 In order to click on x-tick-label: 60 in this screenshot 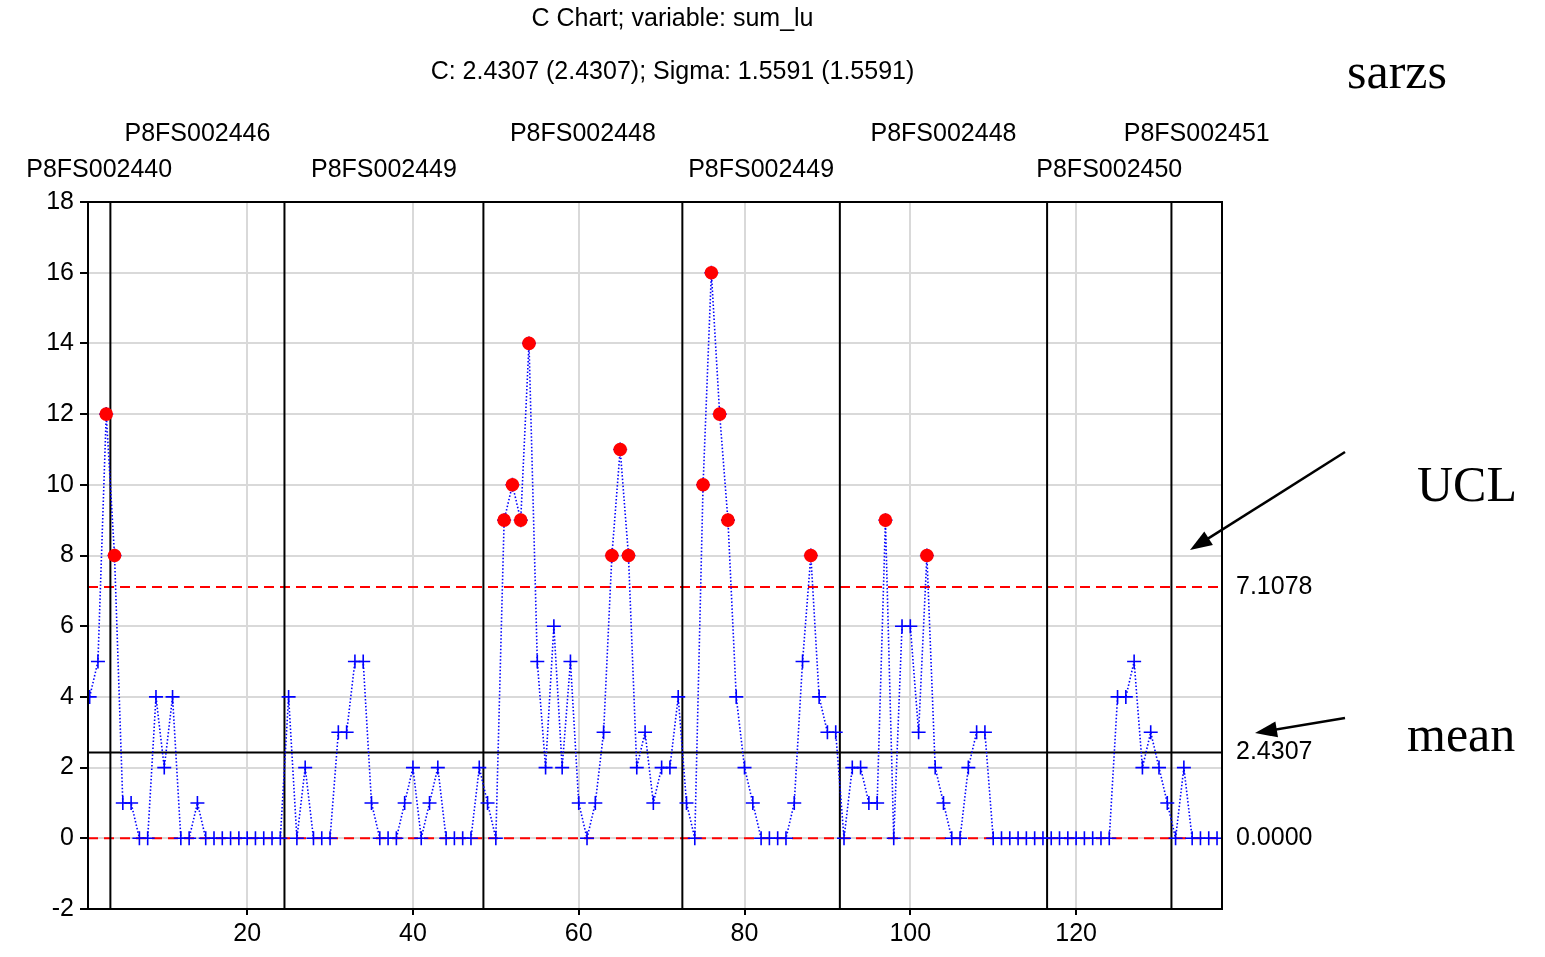, I will do `click(578, 931)`.